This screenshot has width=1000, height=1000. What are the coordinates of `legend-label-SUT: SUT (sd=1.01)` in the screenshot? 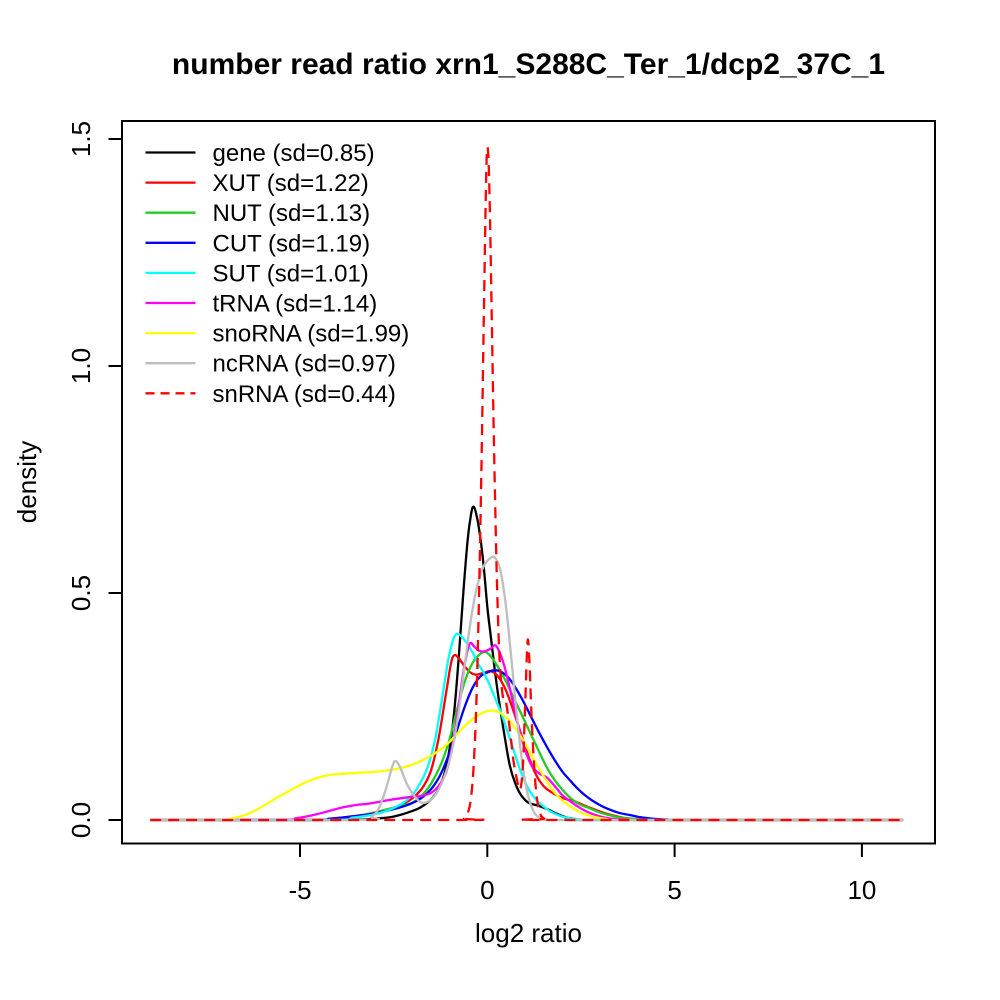 It's located at (291, 273).